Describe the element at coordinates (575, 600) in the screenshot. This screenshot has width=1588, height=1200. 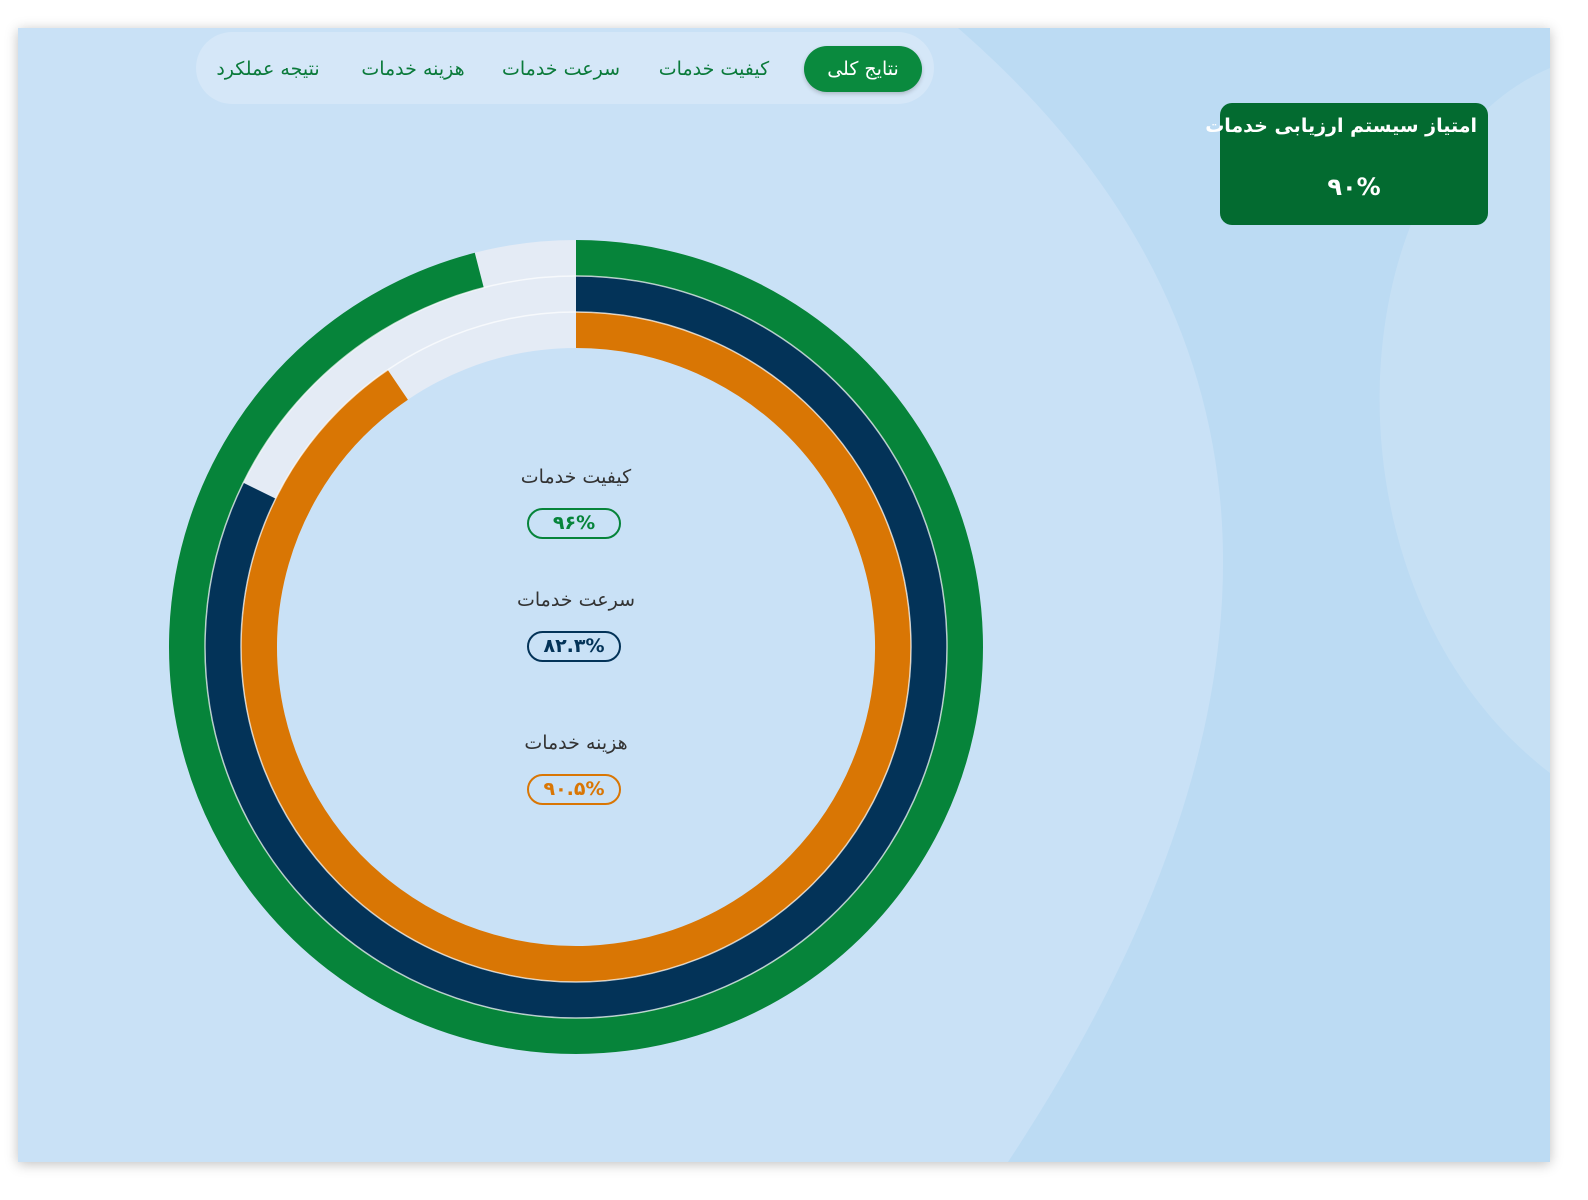
I see `speed-series-label: سرعت خدمات` at that location.